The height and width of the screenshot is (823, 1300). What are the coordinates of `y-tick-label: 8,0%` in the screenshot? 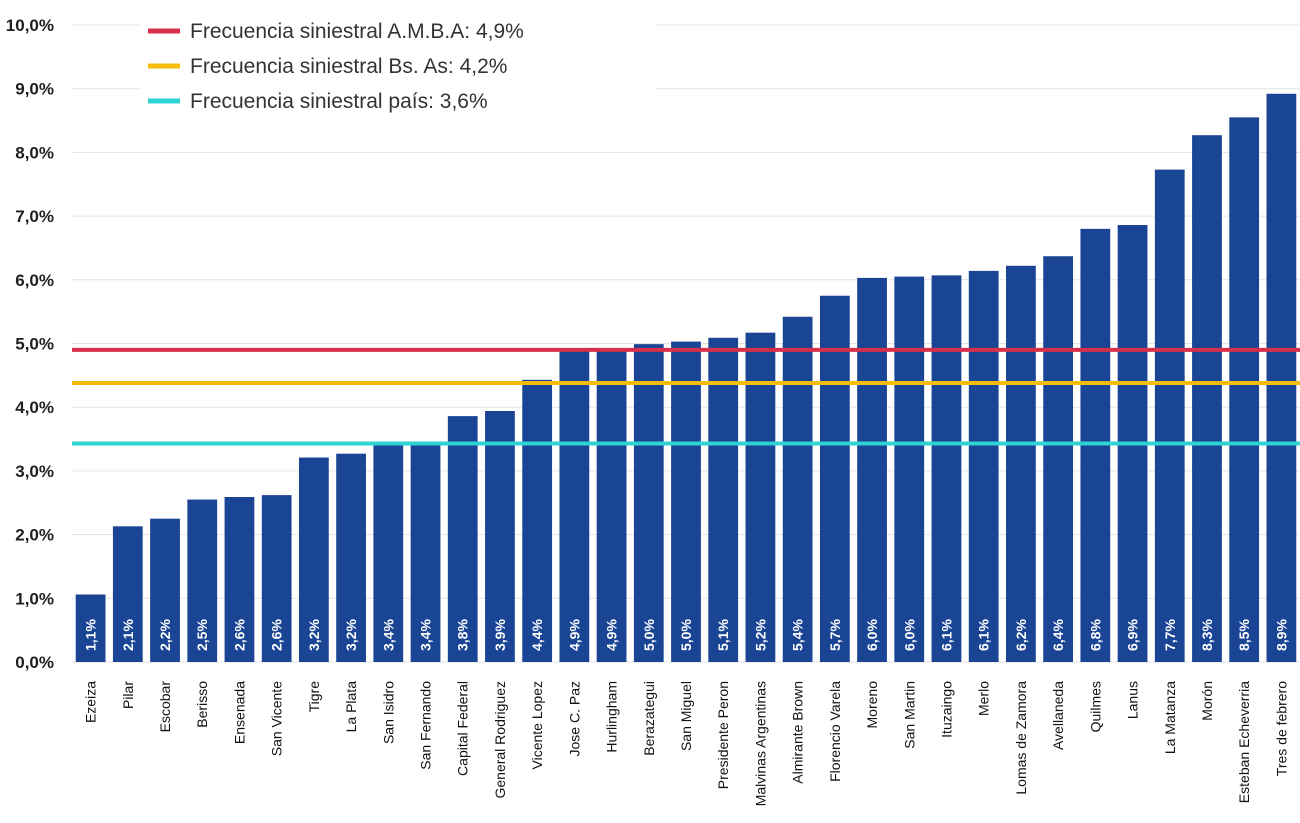 It's located at (34, 152).